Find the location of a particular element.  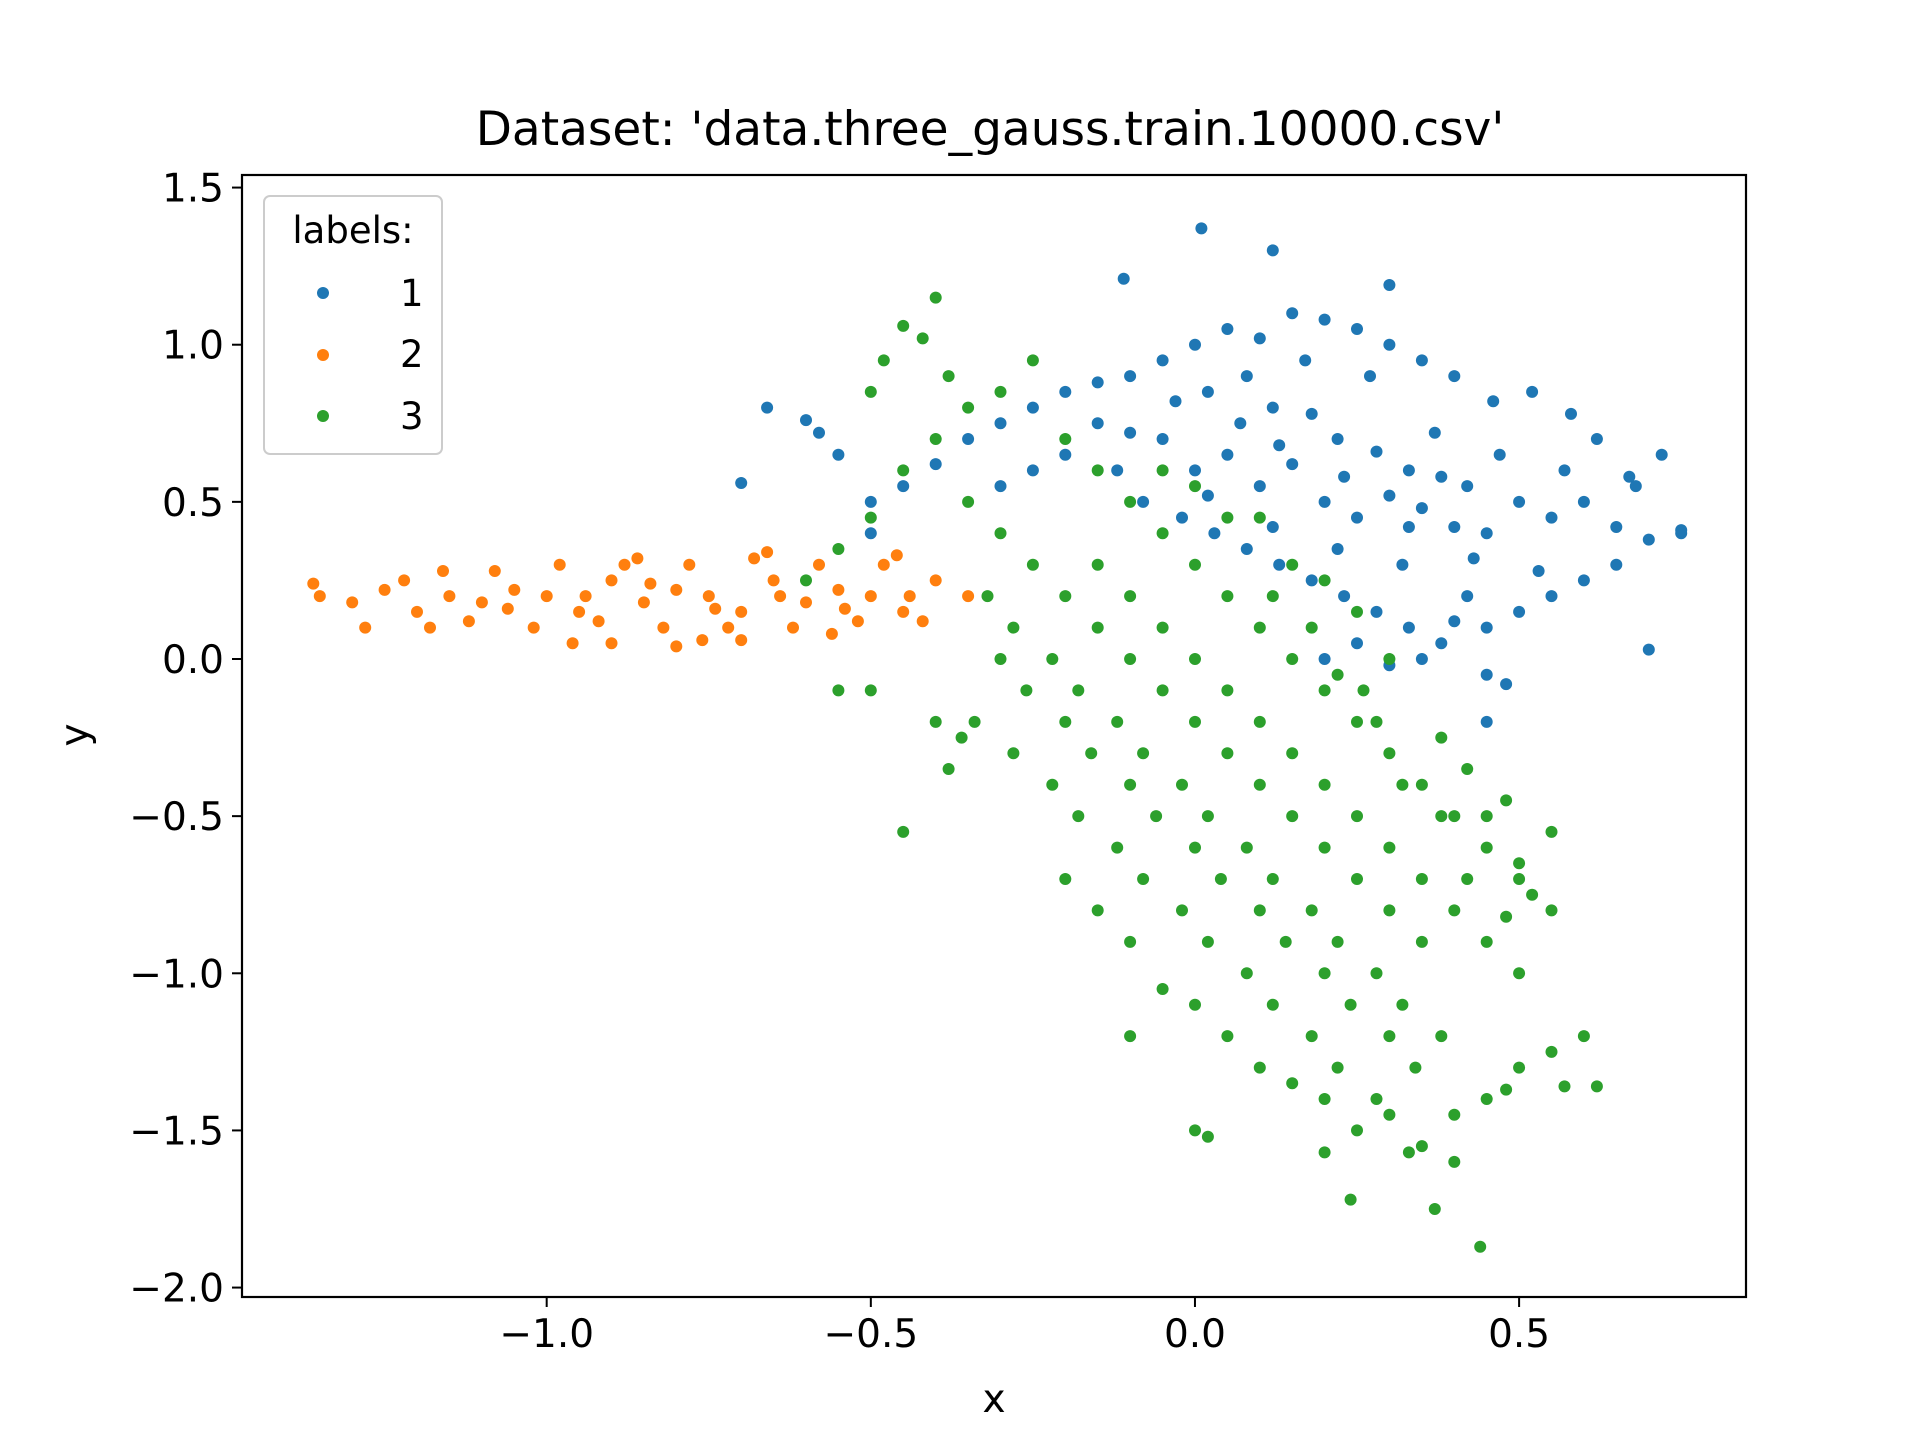

y-tick-label-5: −1.0 is located at coordinates (176, 974).